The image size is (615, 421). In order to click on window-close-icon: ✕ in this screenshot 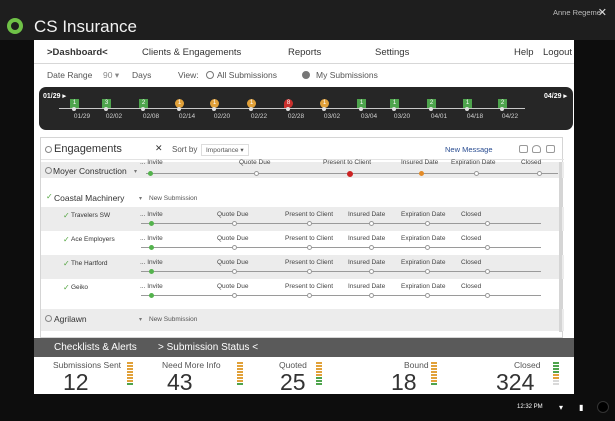, I will do `click(602, 13)`.